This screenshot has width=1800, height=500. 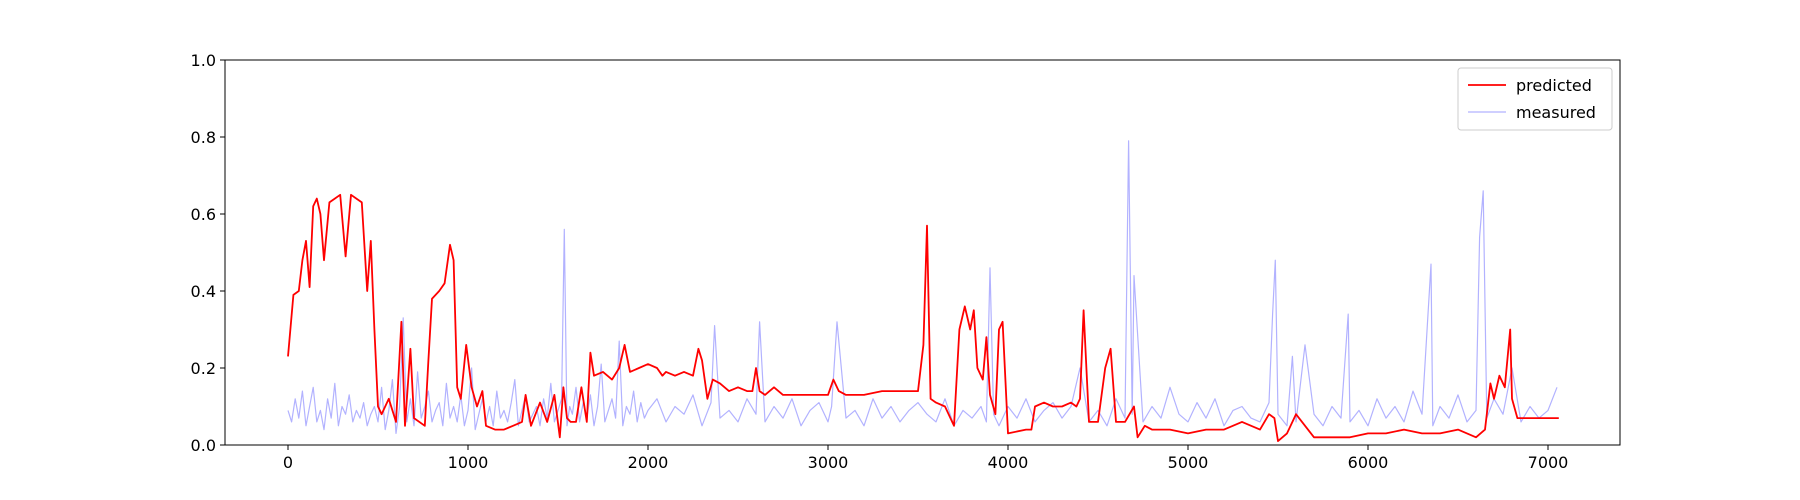 What do you see at coordinates (203, 60) in the screenshot?
I see `y-tick-label: 1.0` at bounding box center [203, 60].